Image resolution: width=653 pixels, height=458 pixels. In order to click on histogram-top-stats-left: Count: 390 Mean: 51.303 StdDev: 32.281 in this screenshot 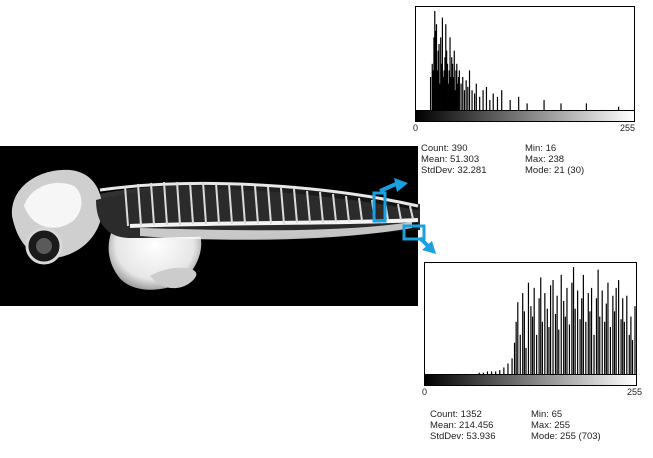, I will do `click(454, 159)`.